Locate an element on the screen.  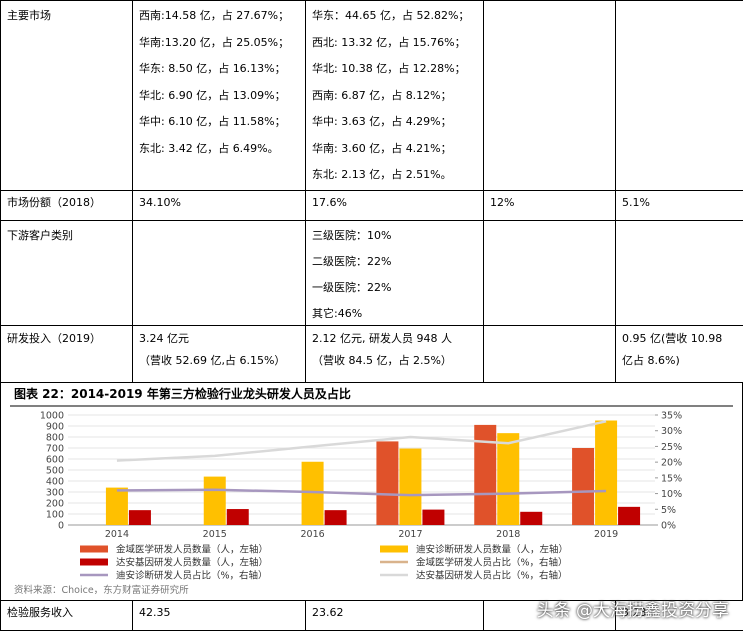
table-cell: 市场份额（2018） is located at coordinates (66, 205).